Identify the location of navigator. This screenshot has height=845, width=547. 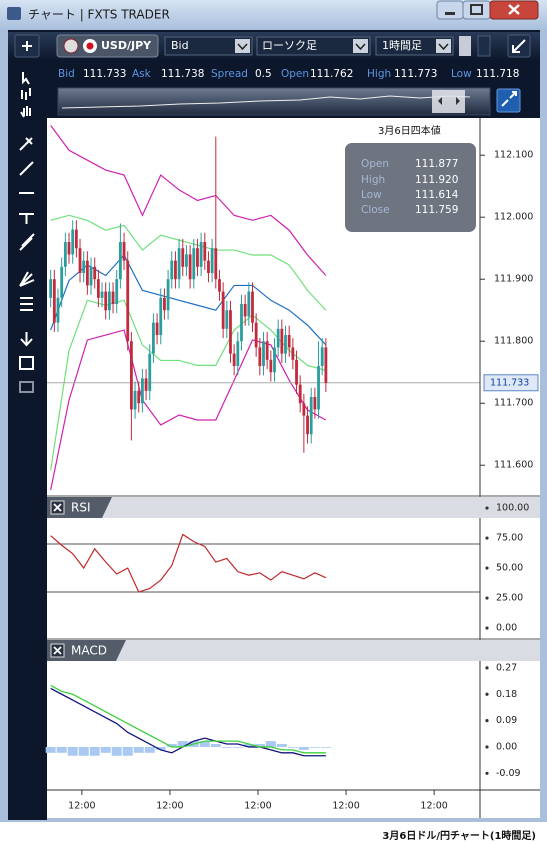
(274, 101).